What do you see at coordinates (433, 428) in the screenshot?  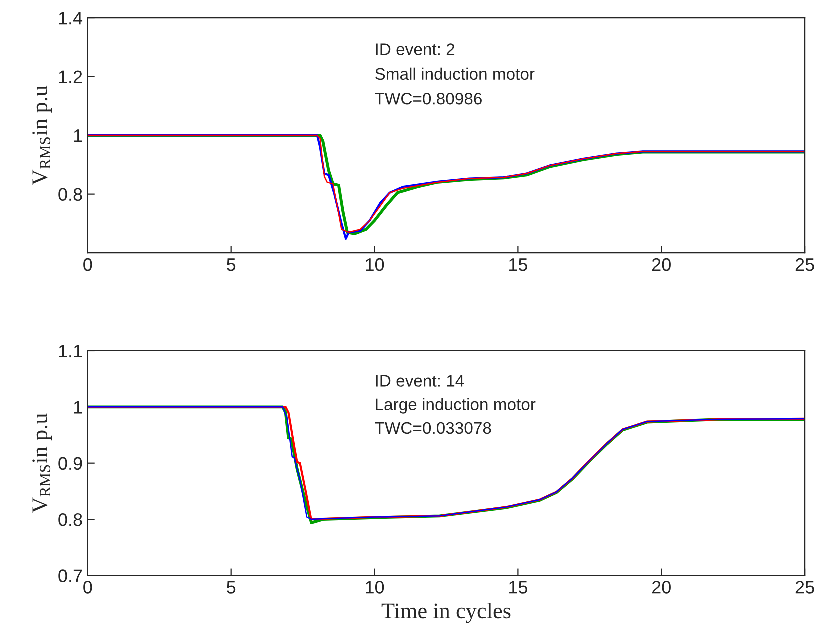 I see `annotation: TWC=0.033078` at bounding box center [433, 428].